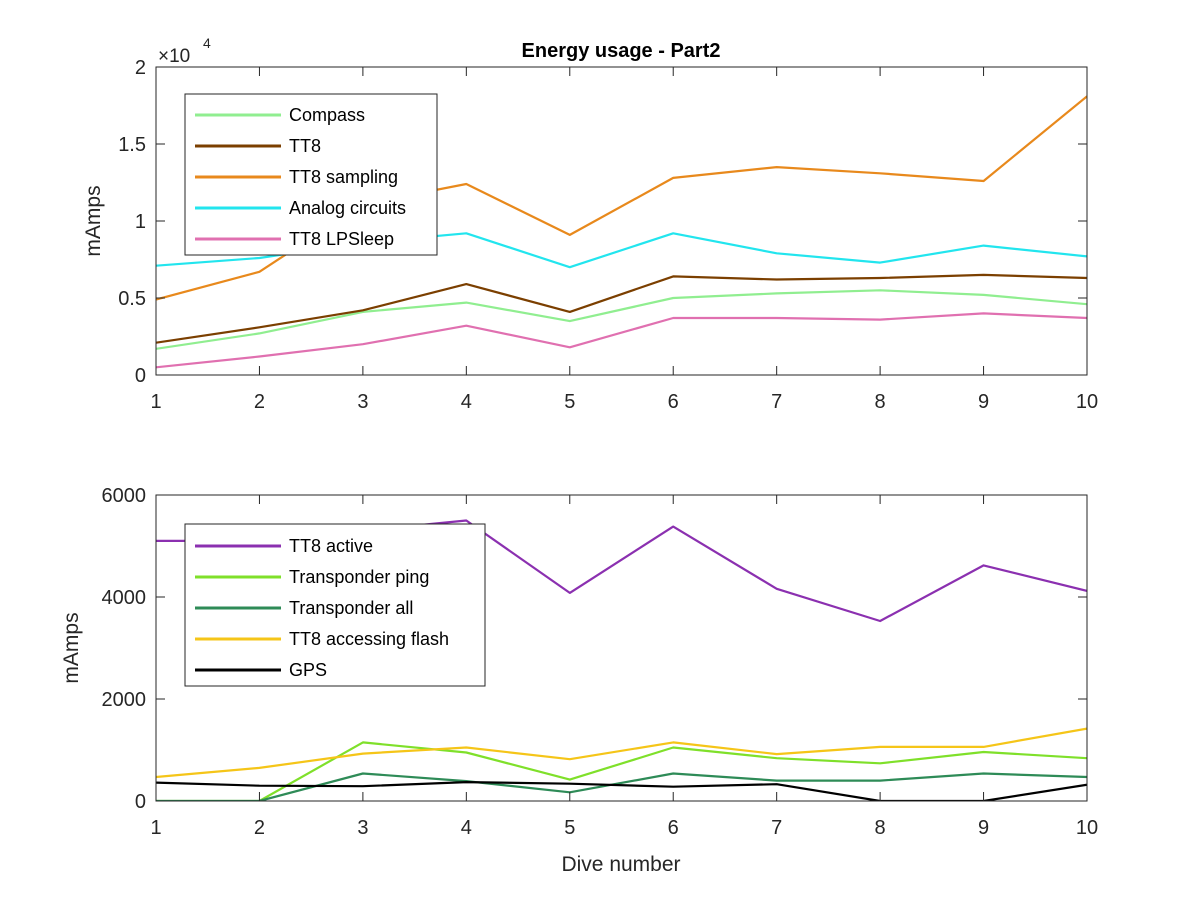 This screenshot has height=900, width=1200. Describe the element at coordinates (132, 299) in the screenshot. I see `top-chart-y-tick-label: 0.5` at that location.